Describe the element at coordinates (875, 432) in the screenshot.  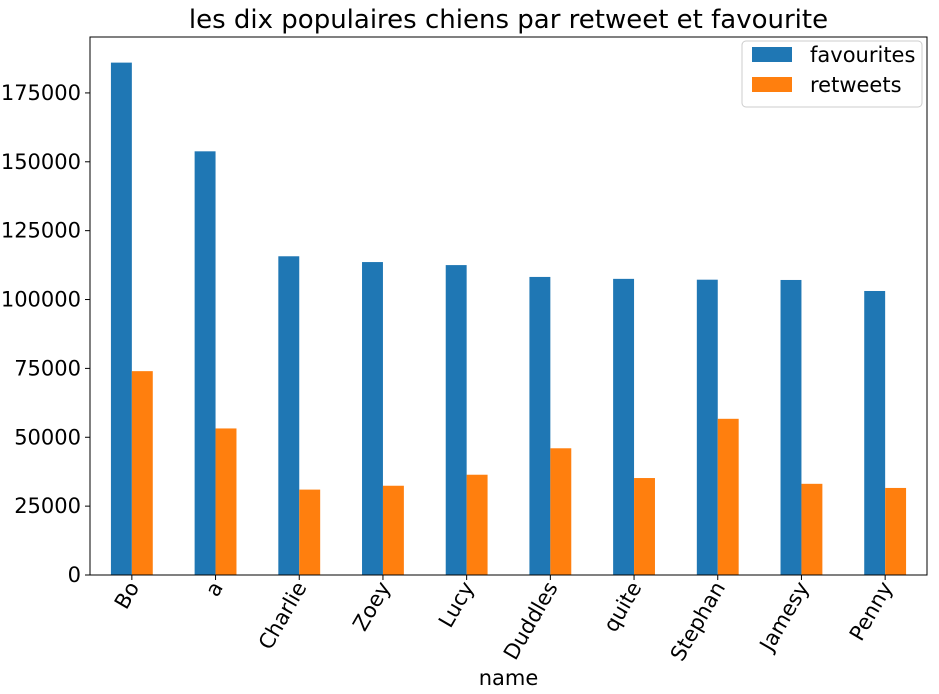
I see `bar-favourites-Penny` at that location.